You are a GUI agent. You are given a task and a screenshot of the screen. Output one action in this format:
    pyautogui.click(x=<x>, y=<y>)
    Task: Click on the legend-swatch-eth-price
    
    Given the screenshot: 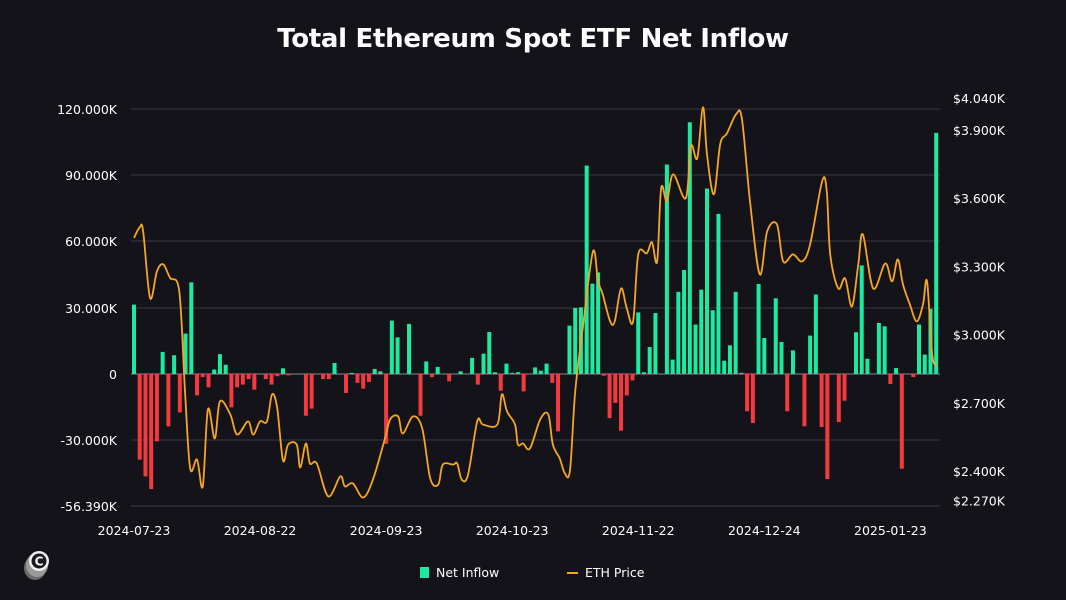 What is the action you would take?
    pyautogui.click(x=572, y=572)
    